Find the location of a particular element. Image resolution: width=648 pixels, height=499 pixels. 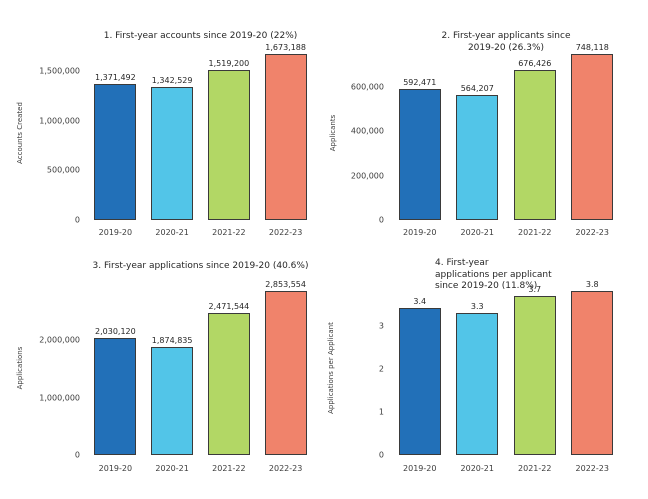

bar-value-label: 1,874,835 is located at coordinates (172, 340).